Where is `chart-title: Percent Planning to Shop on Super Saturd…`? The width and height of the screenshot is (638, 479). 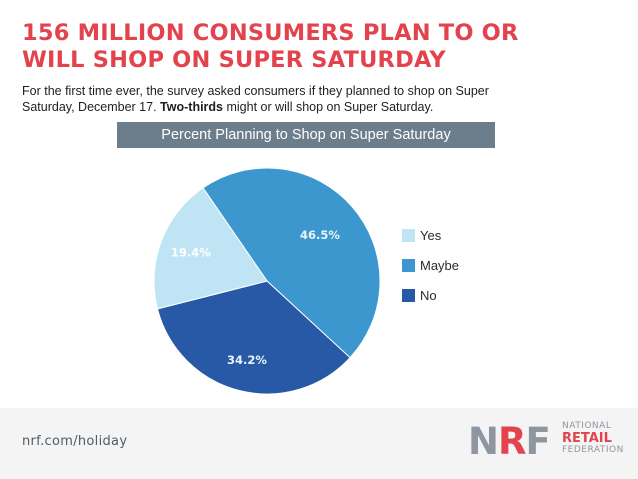 chart-title: Percent Planning to Shop on Super Saturd… is located at coordinates (306, 135).